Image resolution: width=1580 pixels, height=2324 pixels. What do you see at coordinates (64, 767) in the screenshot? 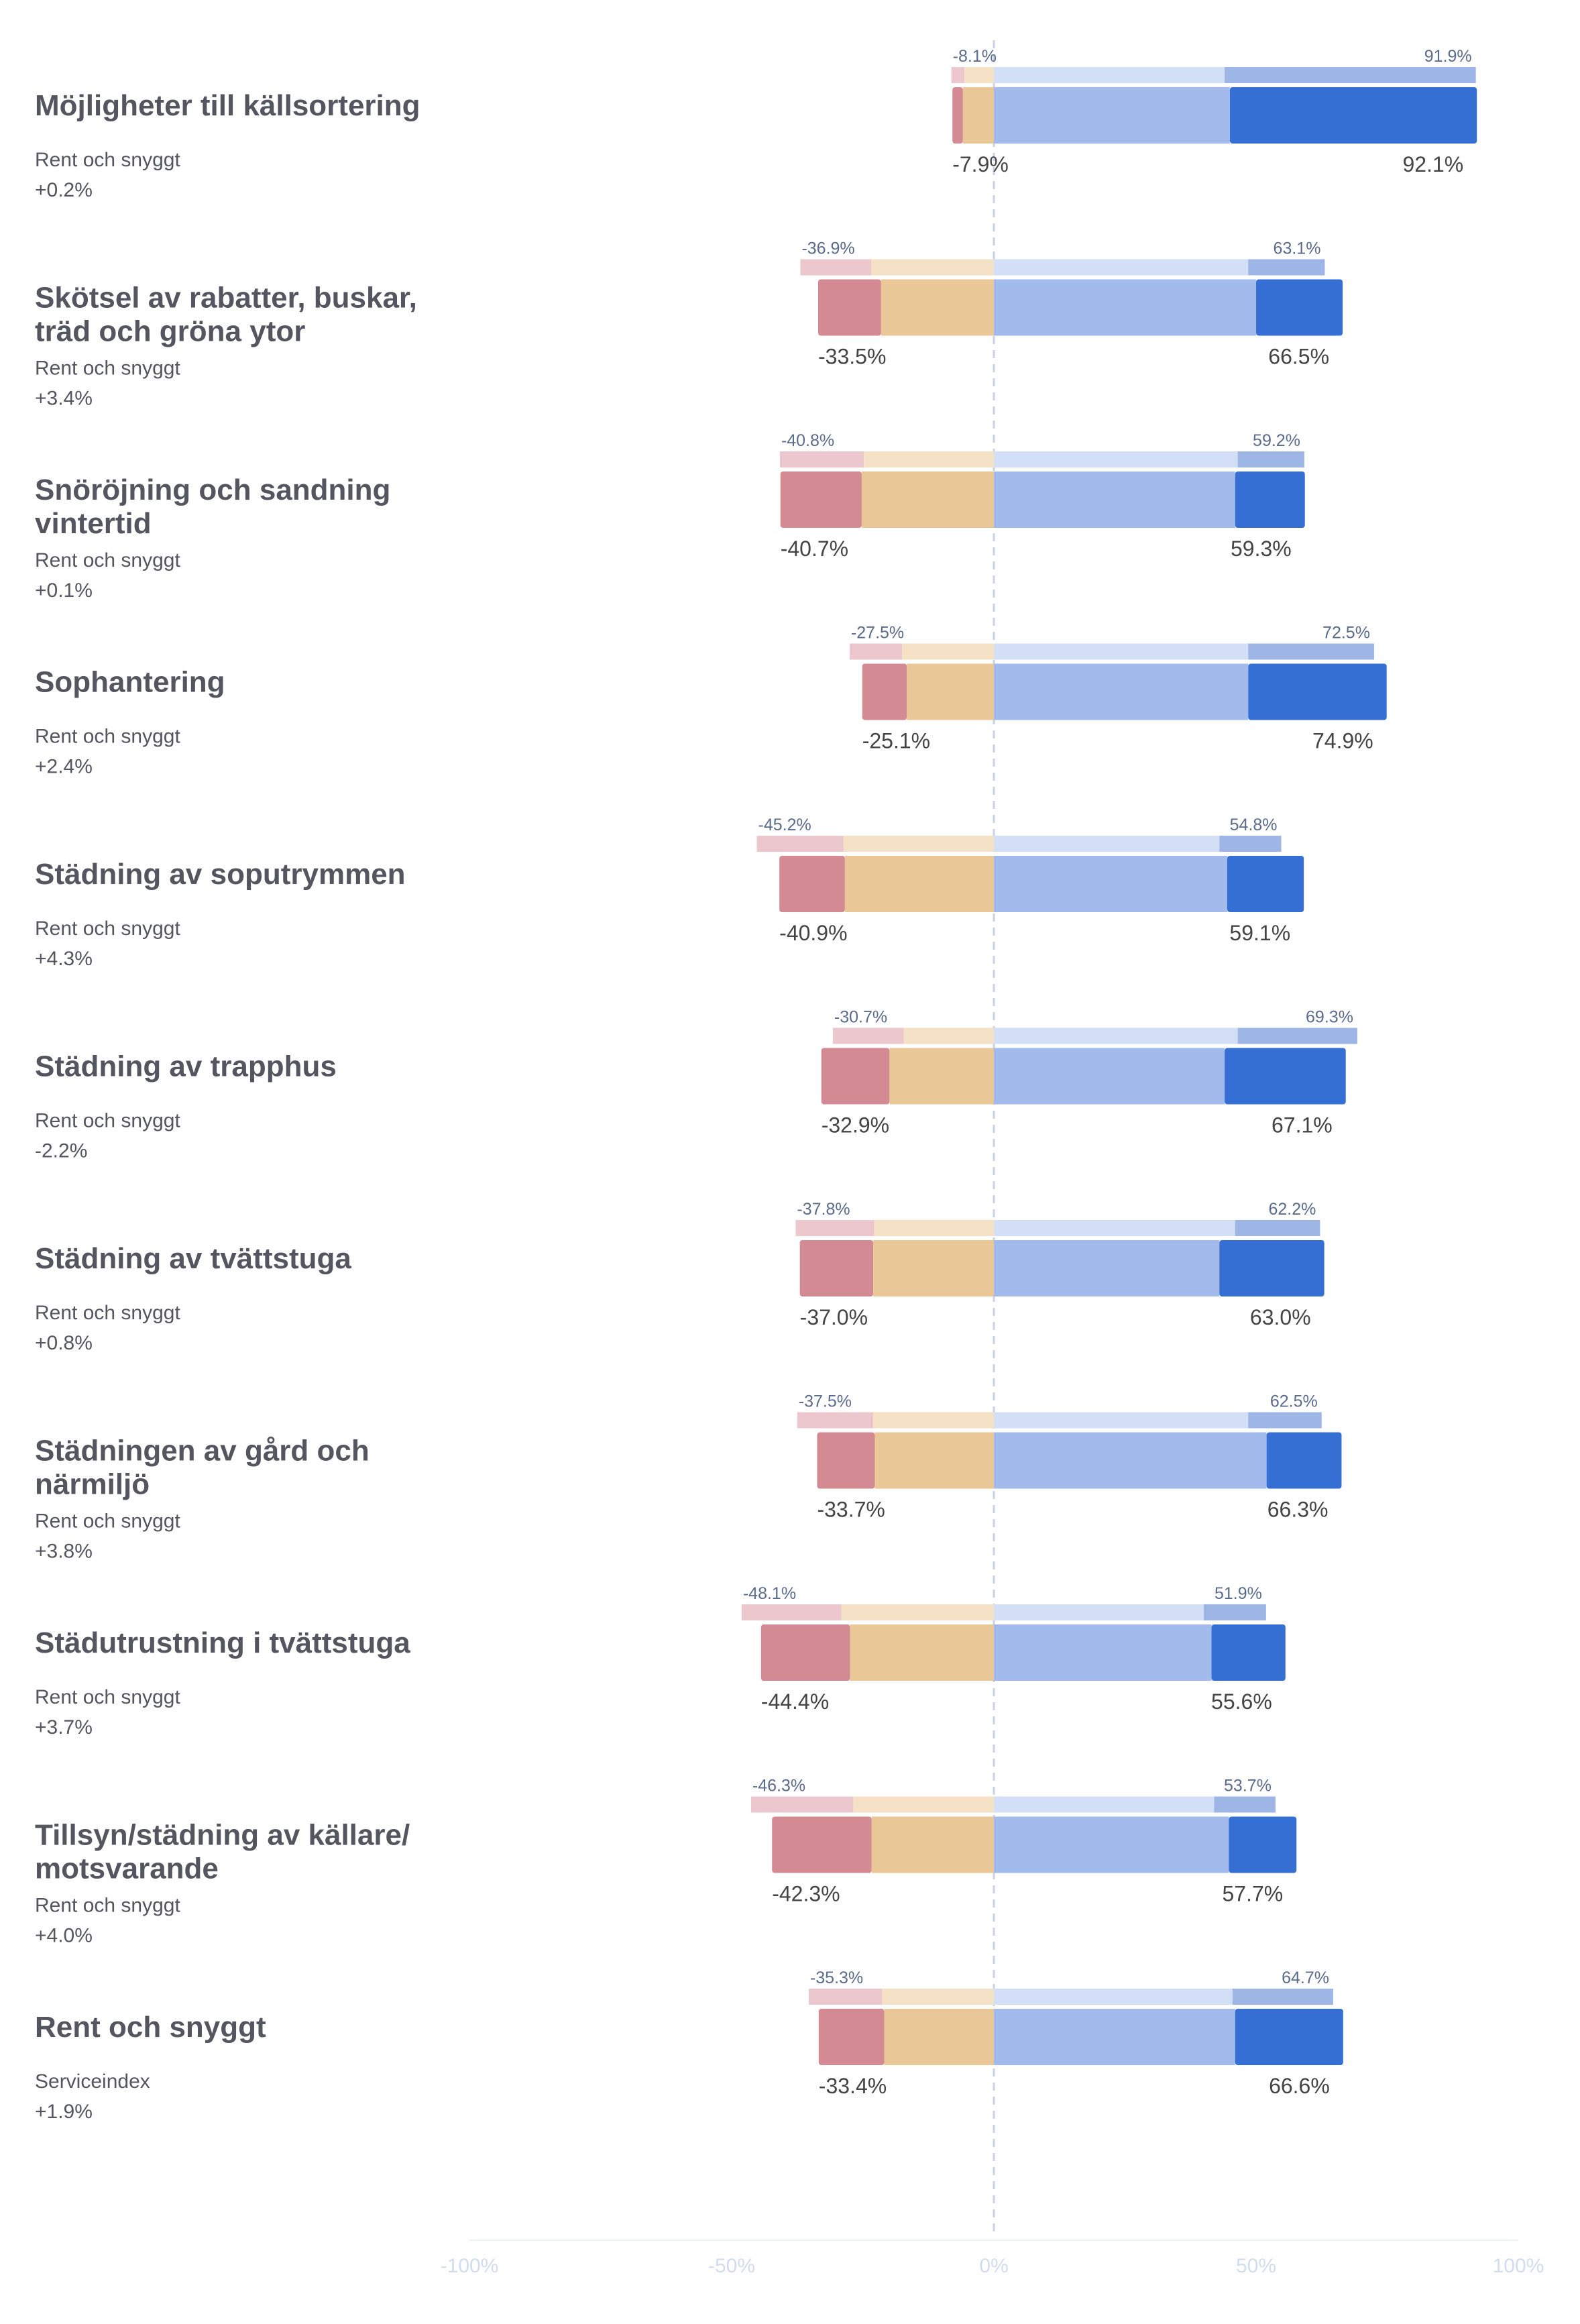
I see `row-delta: +2.4%` at bounding box center [64, 767].